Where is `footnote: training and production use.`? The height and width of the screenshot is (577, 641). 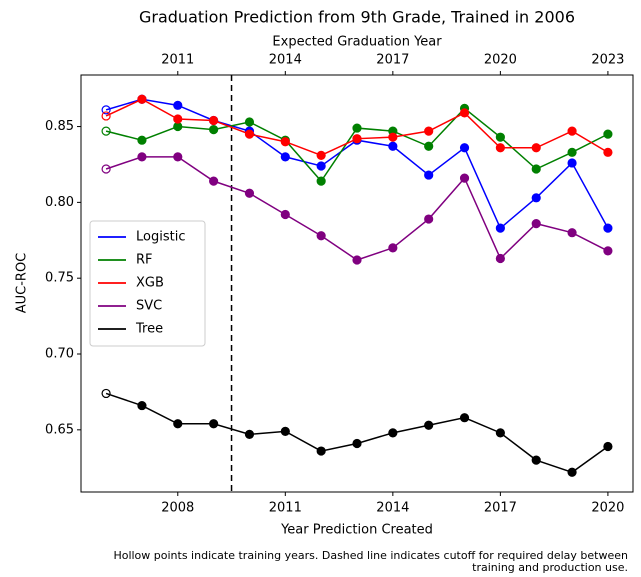 footnote: training and production use. is located at coordinates (550, 567).